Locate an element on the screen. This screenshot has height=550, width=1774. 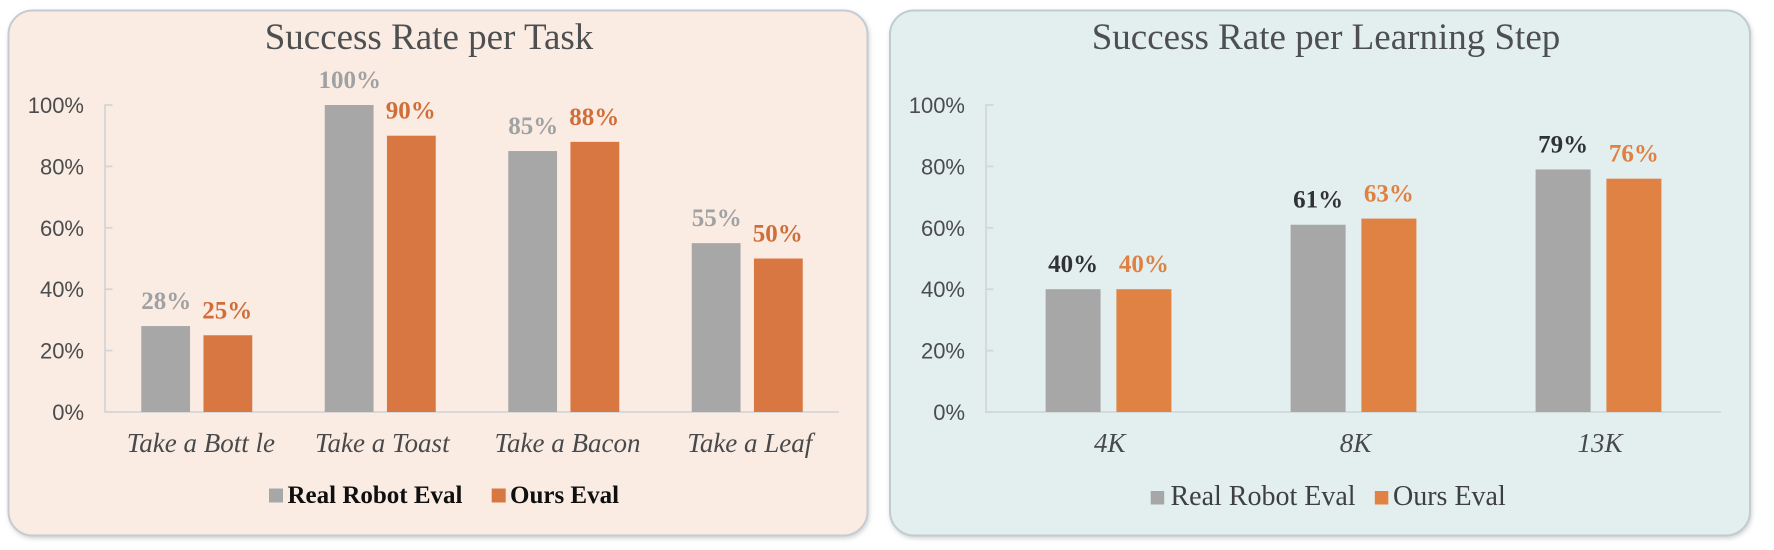
svg-text: Take a Bott le is located at coordinates (201, 443).